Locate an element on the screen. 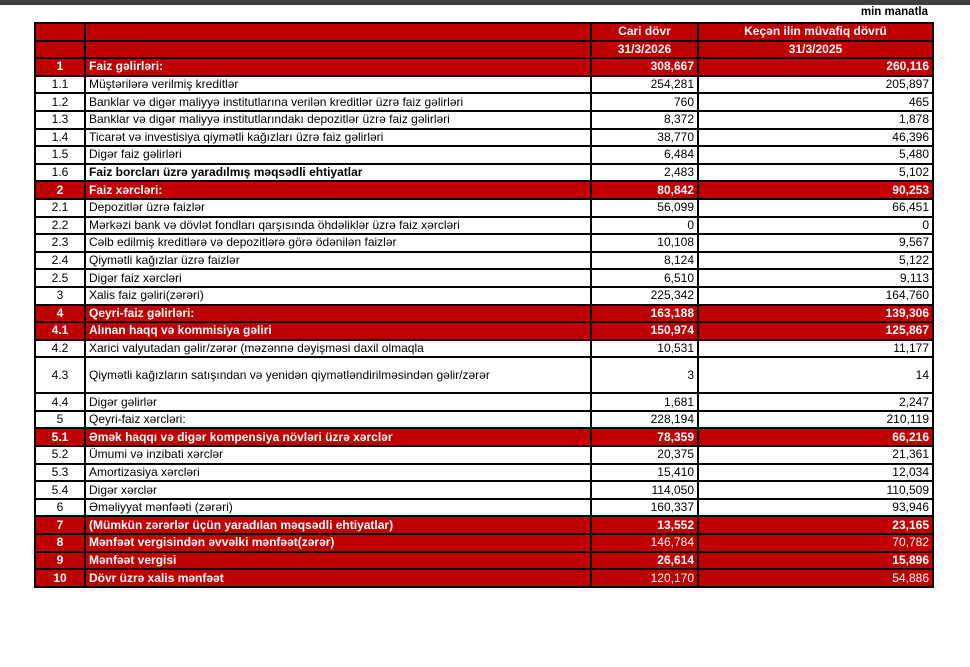 This screenshot has height=667, width=970. table-row: 1 Faiz gəlirləri: 308,667 260,116 is located at coordinates (484, 67).